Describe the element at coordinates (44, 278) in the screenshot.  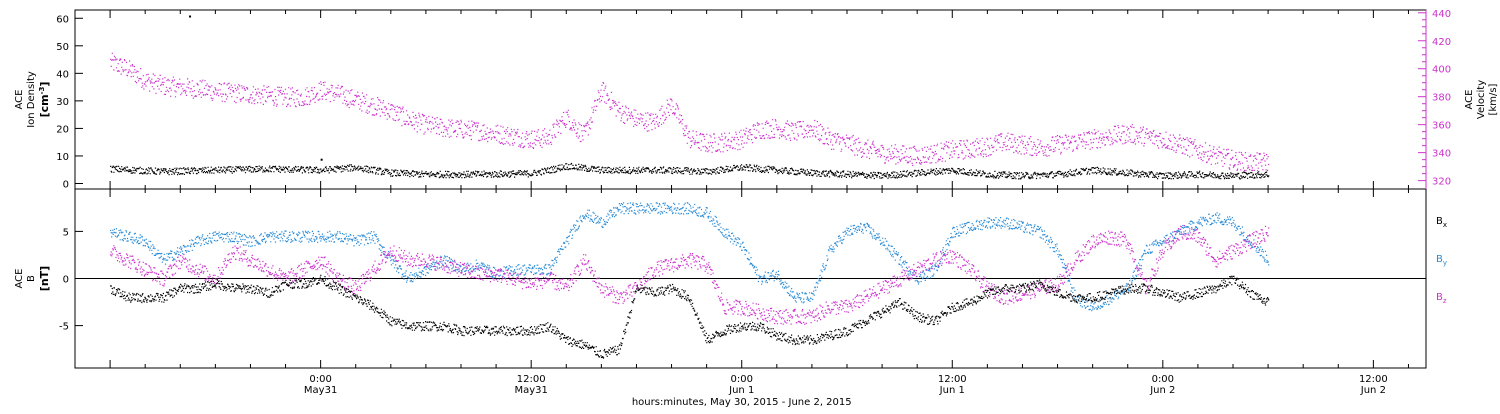
I see `field-unit: [nT]` at that location.